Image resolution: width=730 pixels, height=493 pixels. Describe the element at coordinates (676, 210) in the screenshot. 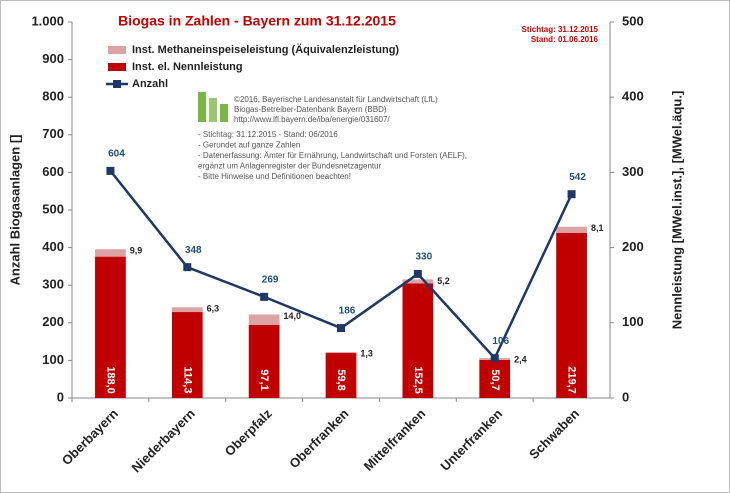

I see `y2-axis-label: Nennleistung [MWel.inst.], [MWel.äqu.]` at that location.